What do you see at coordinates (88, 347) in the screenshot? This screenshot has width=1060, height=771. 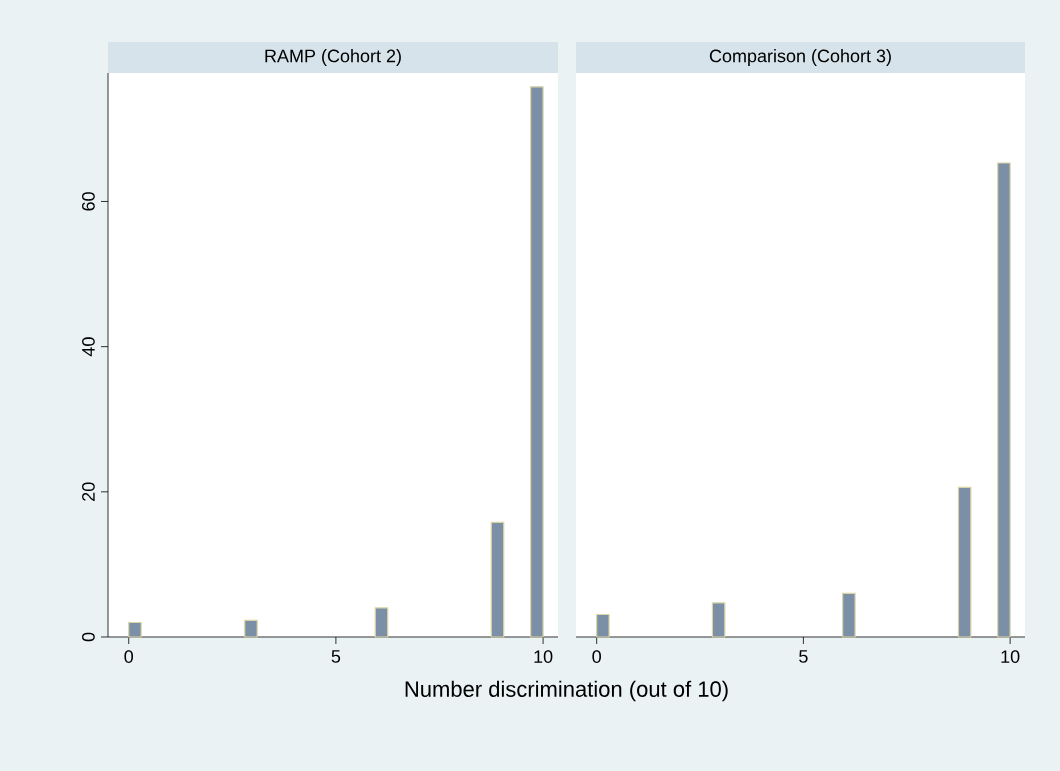 I see `y-tick-label: 40` at bounding box center [88, 347].